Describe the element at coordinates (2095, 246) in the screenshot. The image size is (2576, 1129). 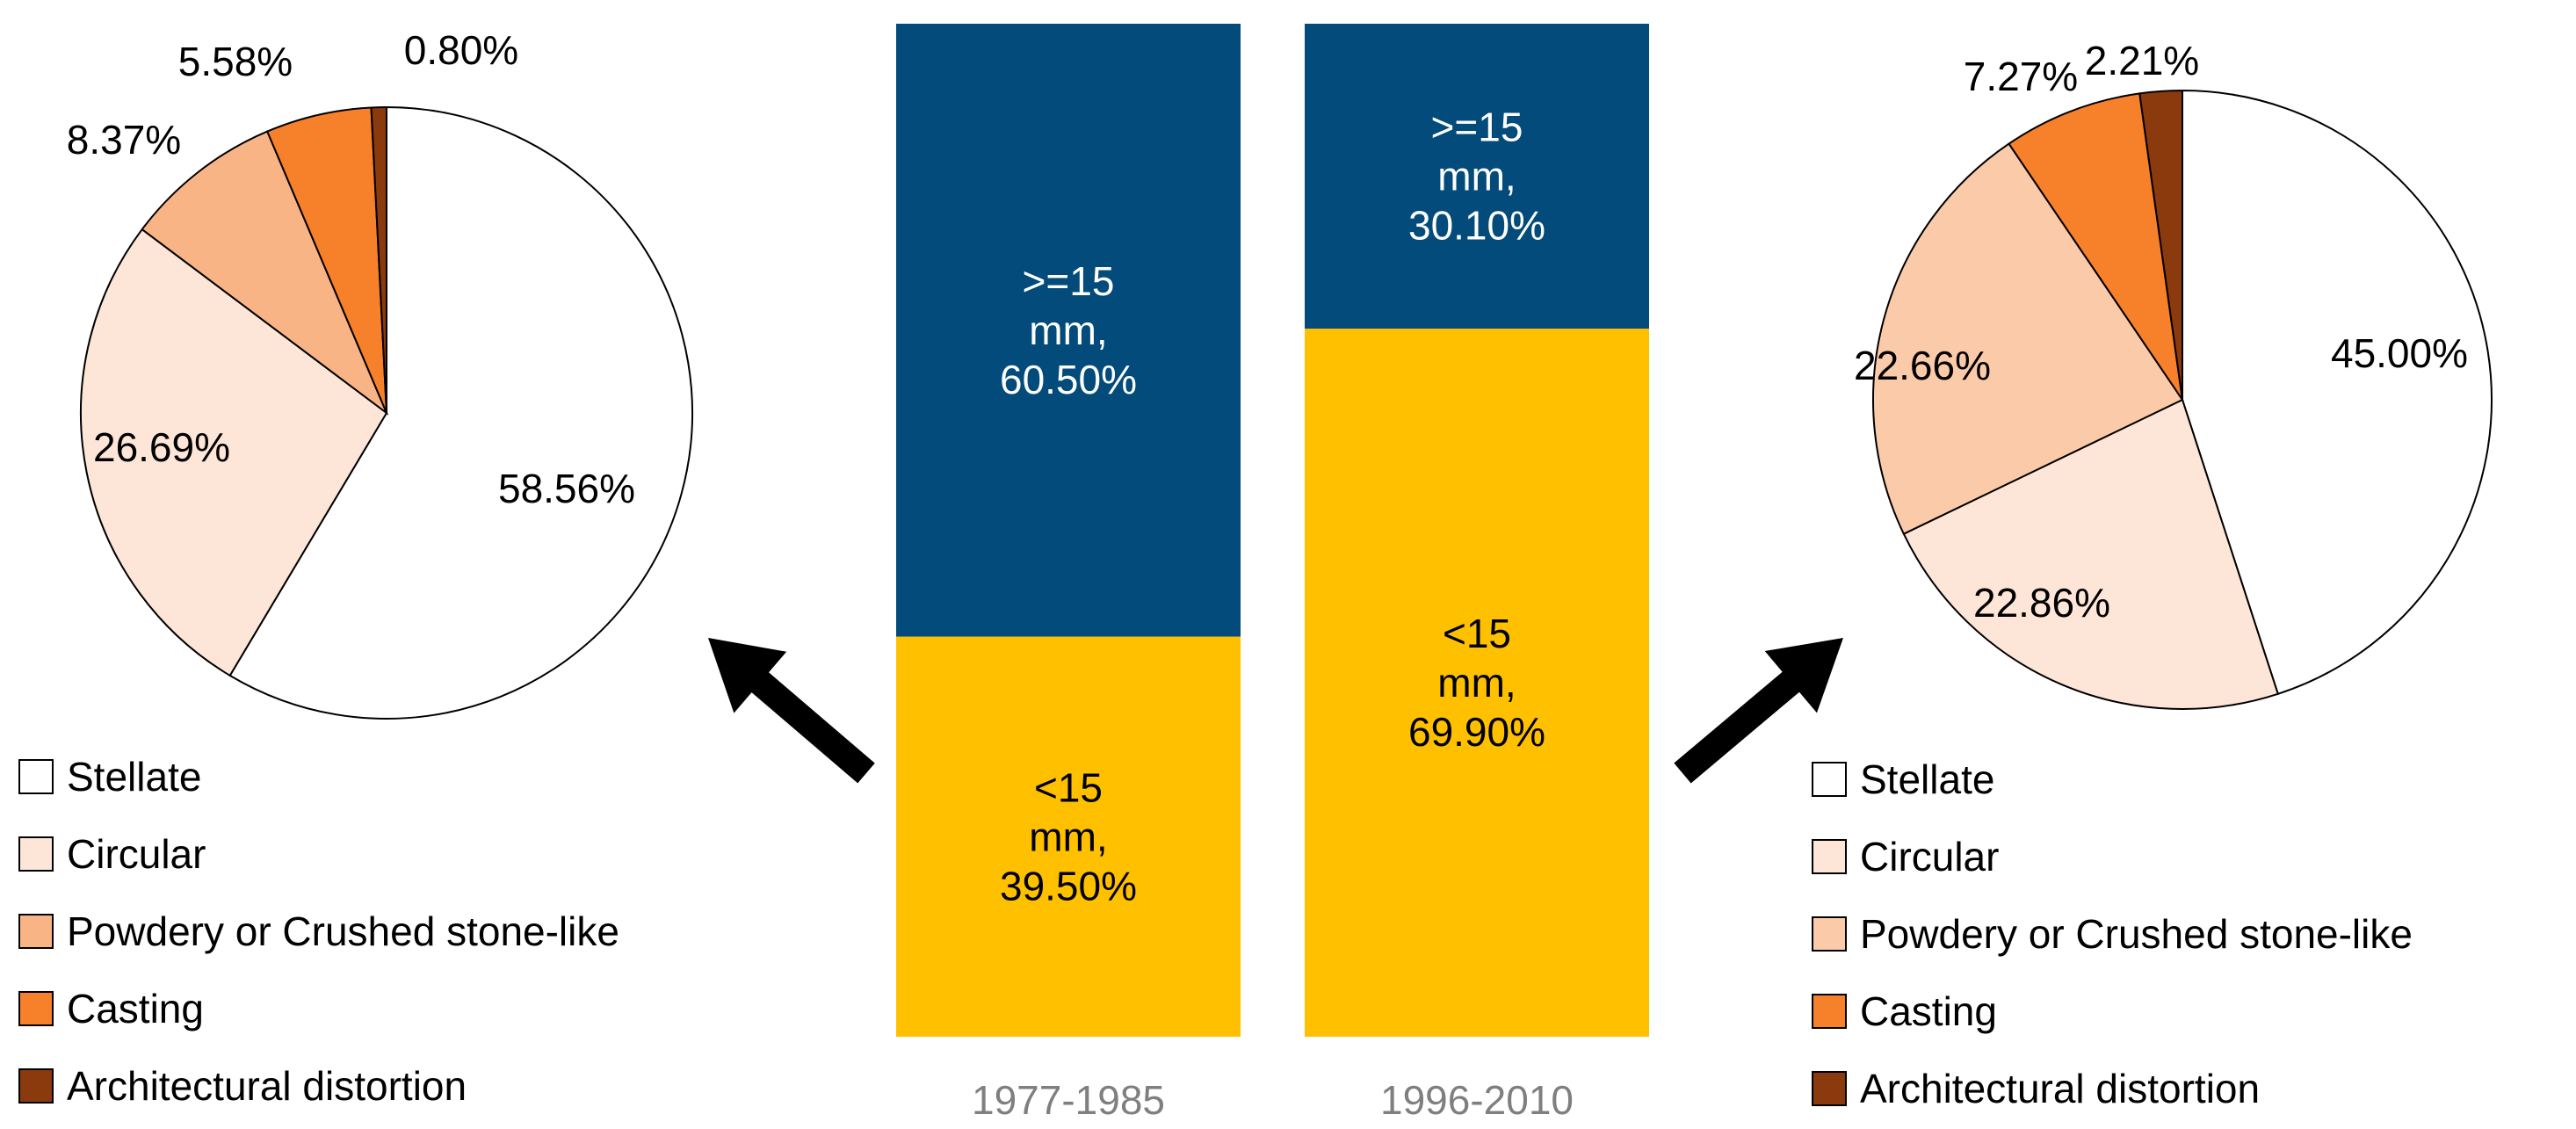
I see `pie-slice-casting` at that location.